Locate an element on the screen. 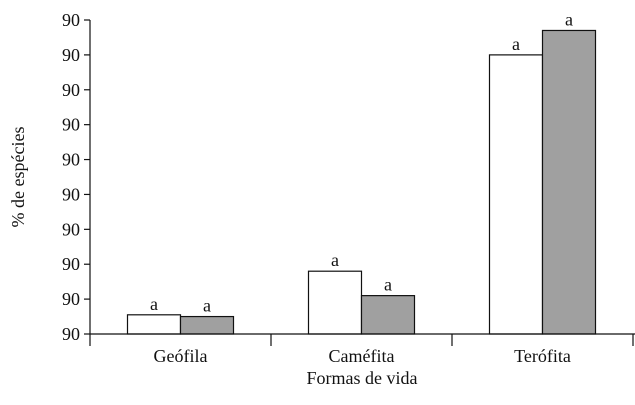 This screenshot has width=635, height=405. x-axis-ticks: Geófila Caméfita Terófita is located at coordinates (361, 350).